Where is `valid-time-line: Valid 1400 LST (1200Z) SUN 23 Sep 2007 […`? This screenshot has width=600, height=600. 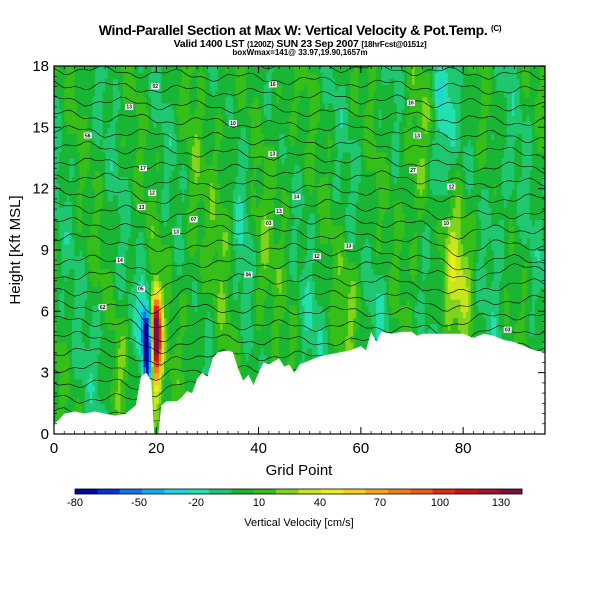 valid-time-line: Valid 1400 LST (1200Z) SUN 23 Sep 2007 [… is located at coordinates (300, 44).